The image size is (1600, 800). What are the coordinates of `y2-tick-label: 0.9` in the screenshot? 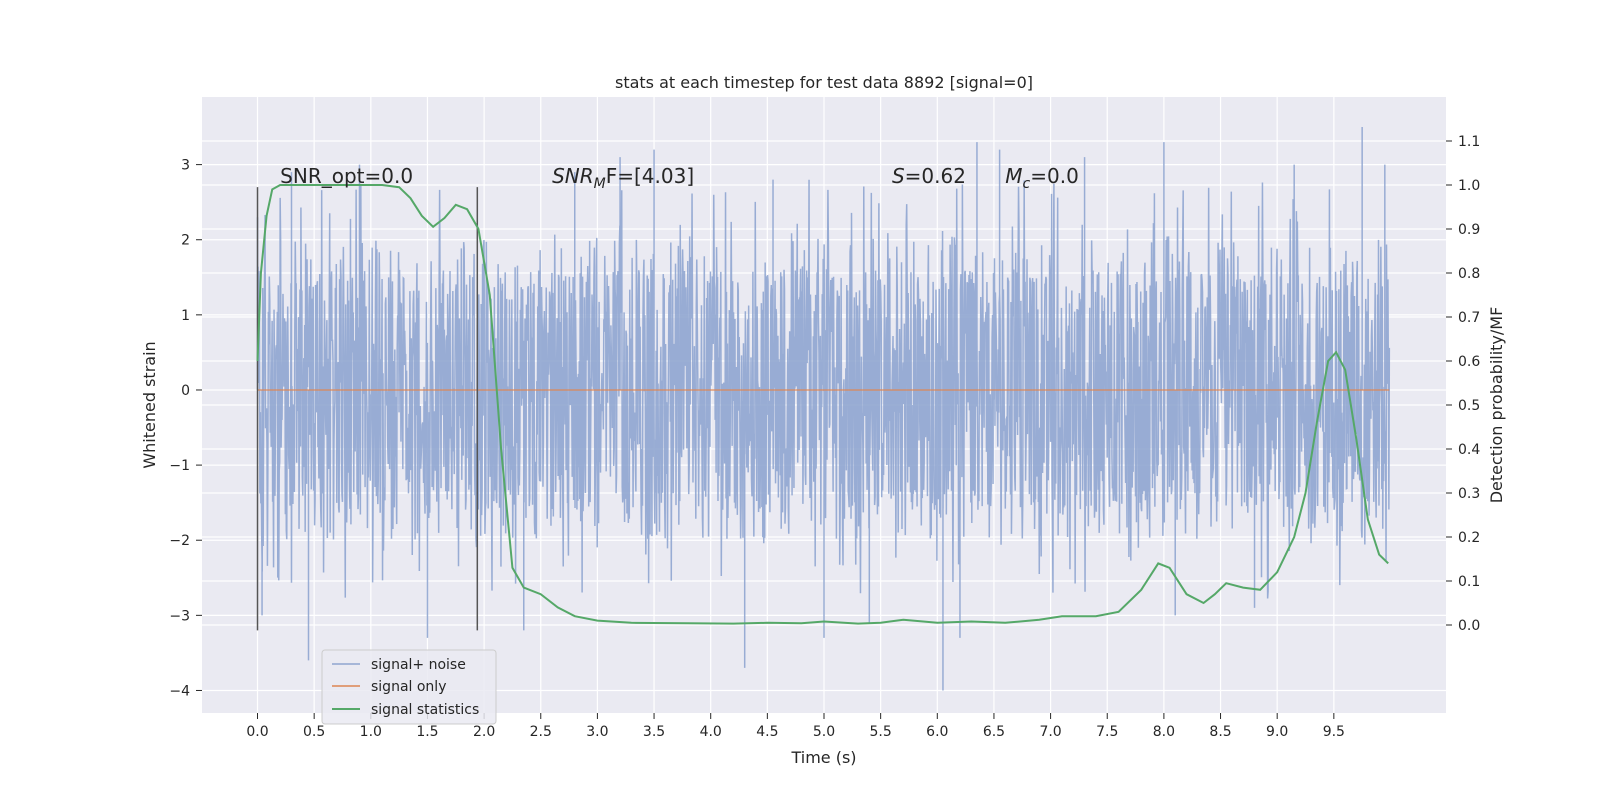 It's located at (1469, 230).